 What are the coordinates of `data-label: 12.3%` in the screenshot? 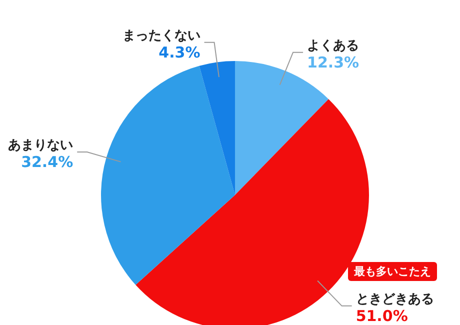 It's located at (333, 62).